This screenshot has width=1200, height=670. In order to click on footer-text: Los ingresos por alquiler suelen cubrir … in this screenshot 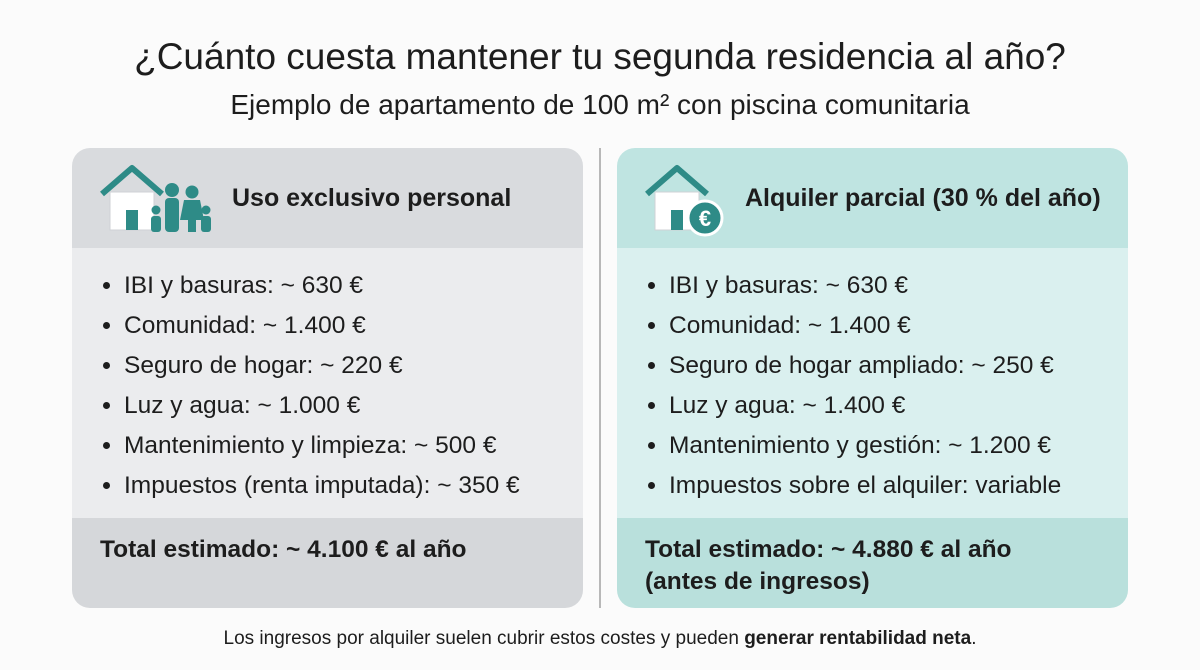, I will do `click(484, 638)`.